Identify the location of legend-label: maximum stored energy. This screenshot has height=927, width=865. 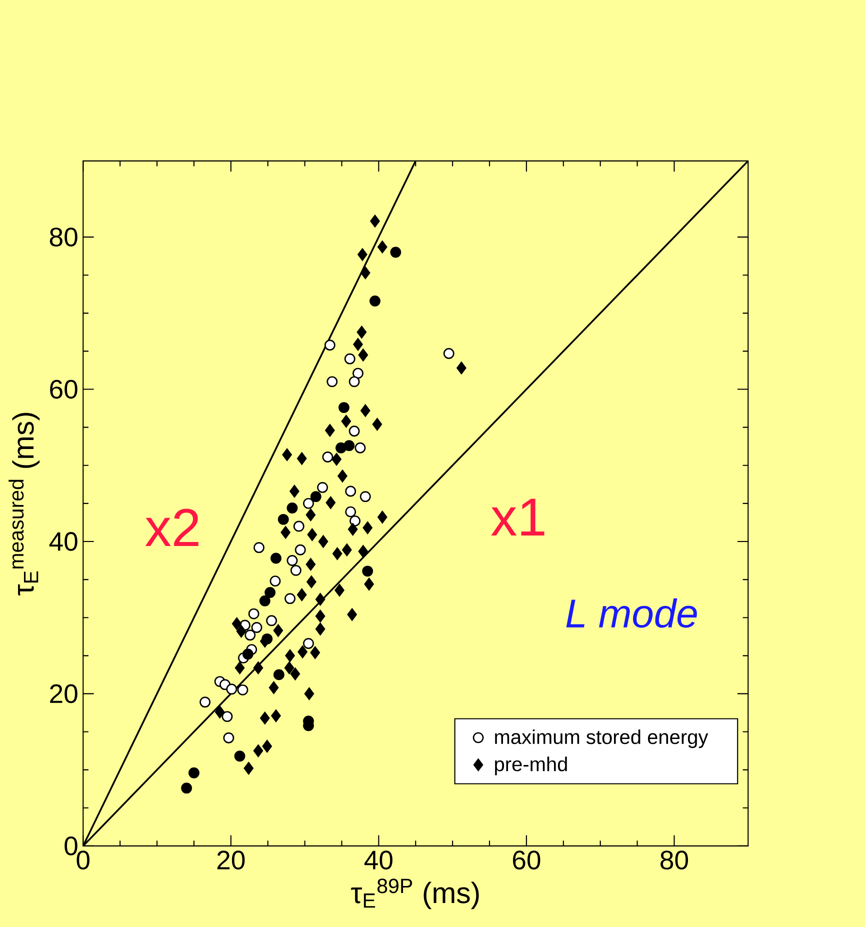
(601, 738).